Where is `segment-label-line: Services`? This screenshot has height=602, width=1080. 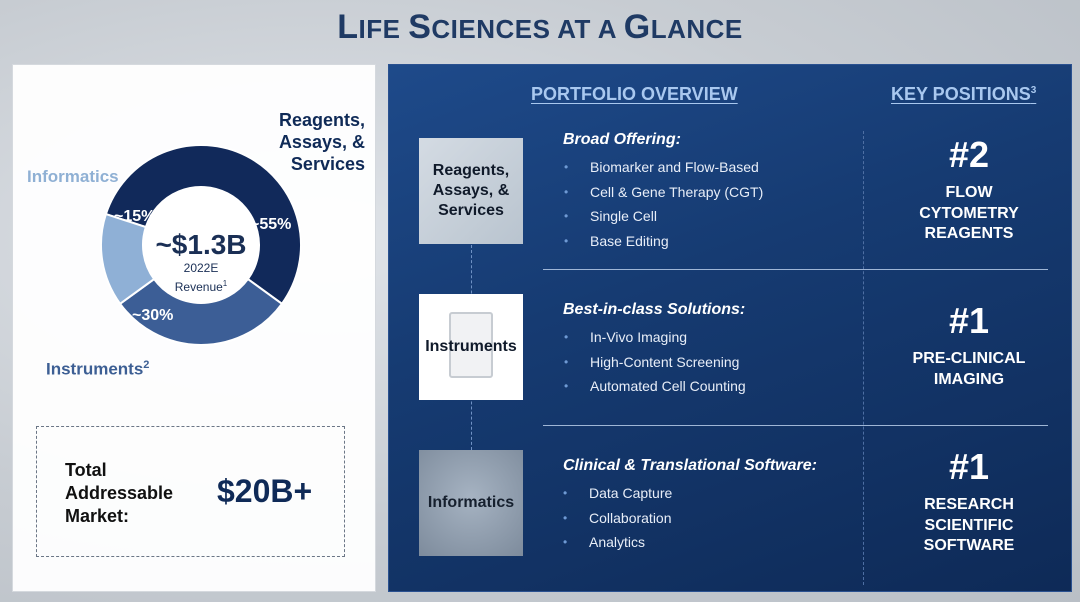 segment-label-line: Services is located at coordinates (327, 164).